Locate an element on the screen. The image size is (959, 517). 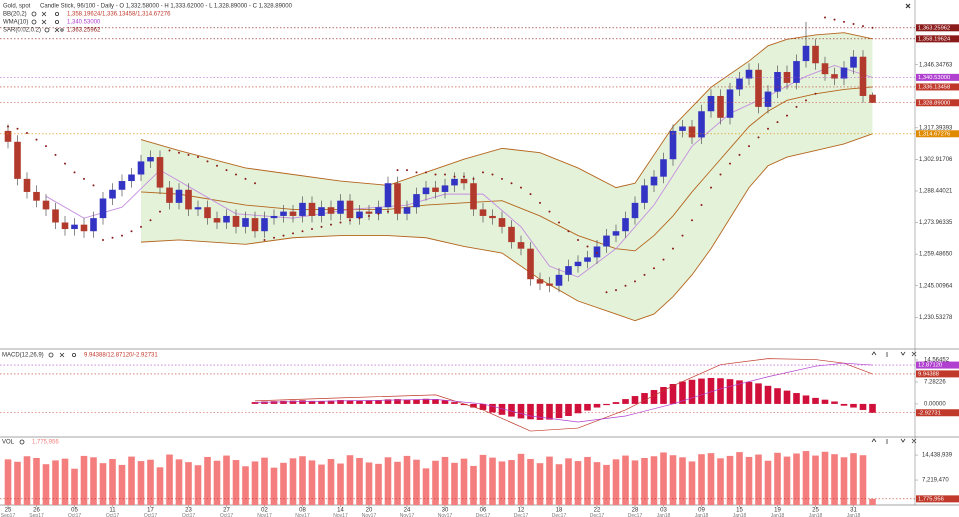
level-label: 1,328.89000 is located at coordinates (934, 103).